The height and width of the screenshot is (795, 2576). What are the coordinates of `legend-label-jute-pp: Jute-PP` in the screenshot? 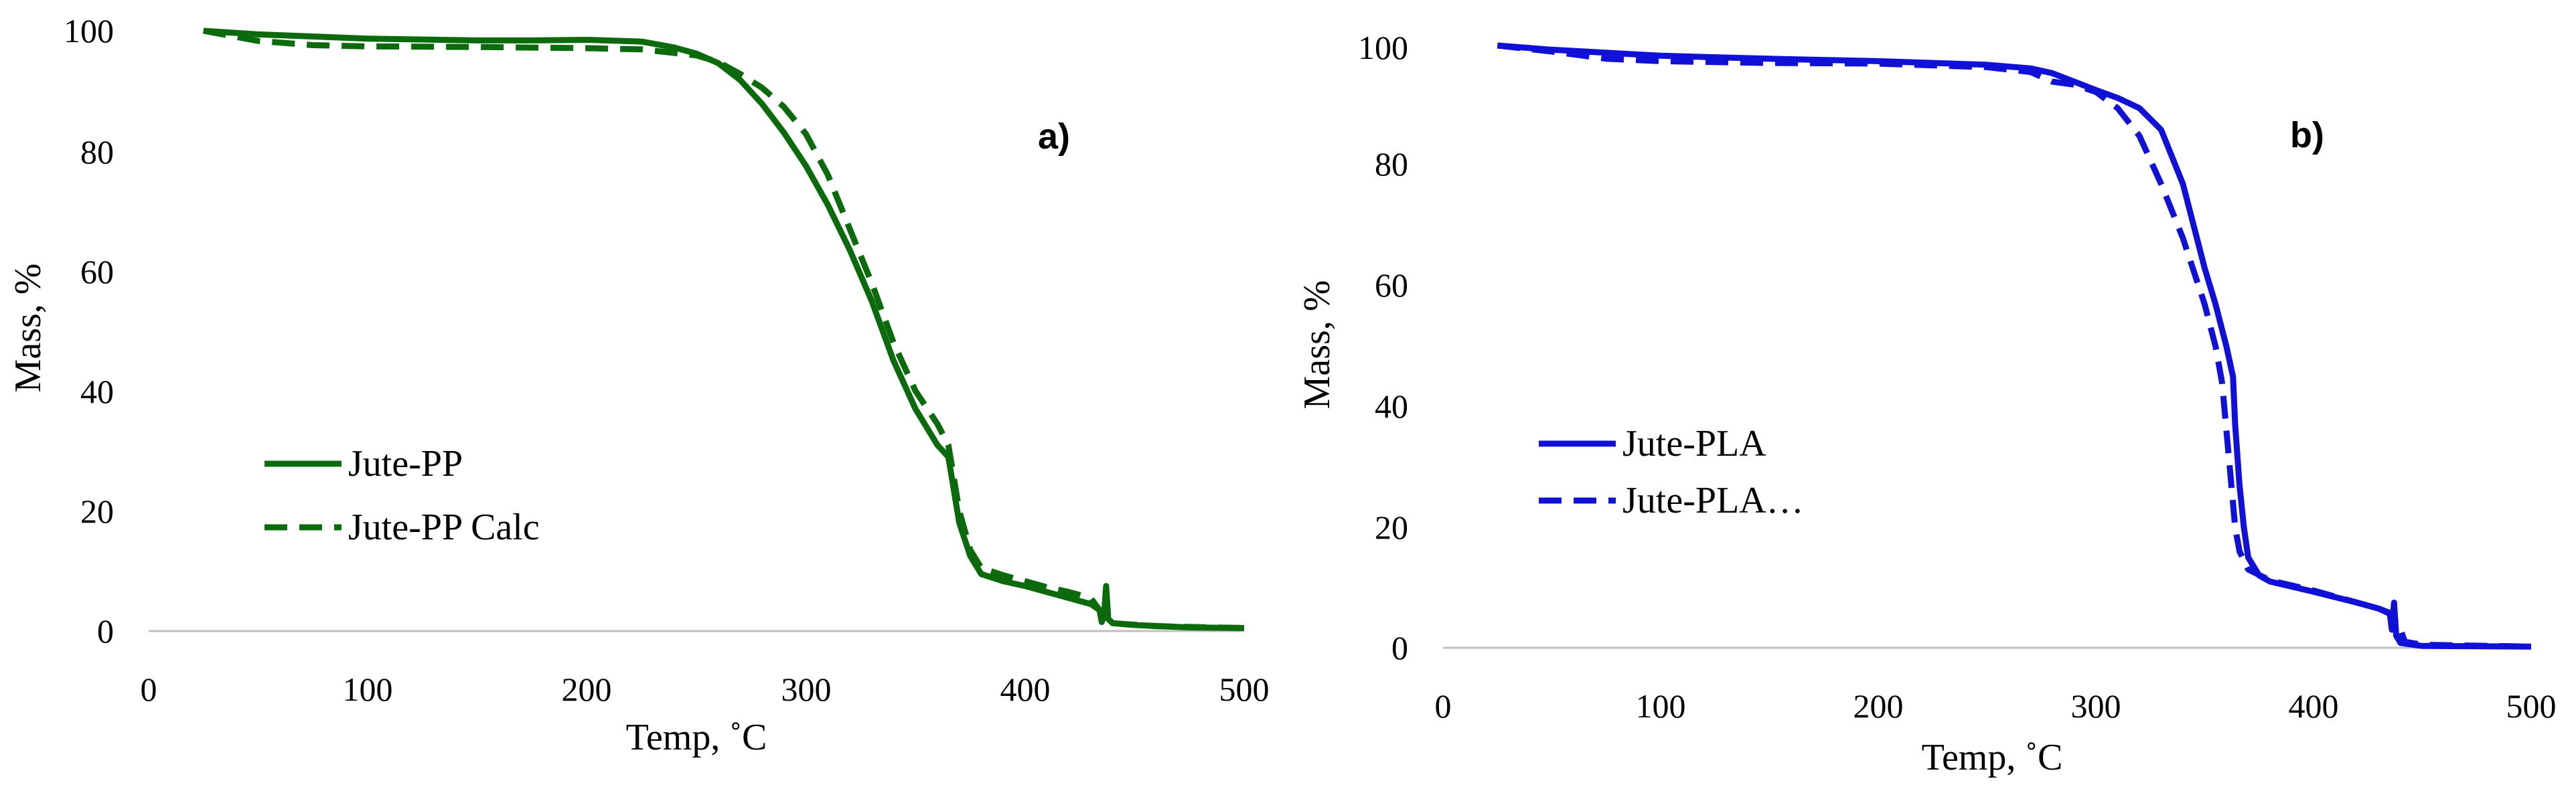 It's located at (406, 463).